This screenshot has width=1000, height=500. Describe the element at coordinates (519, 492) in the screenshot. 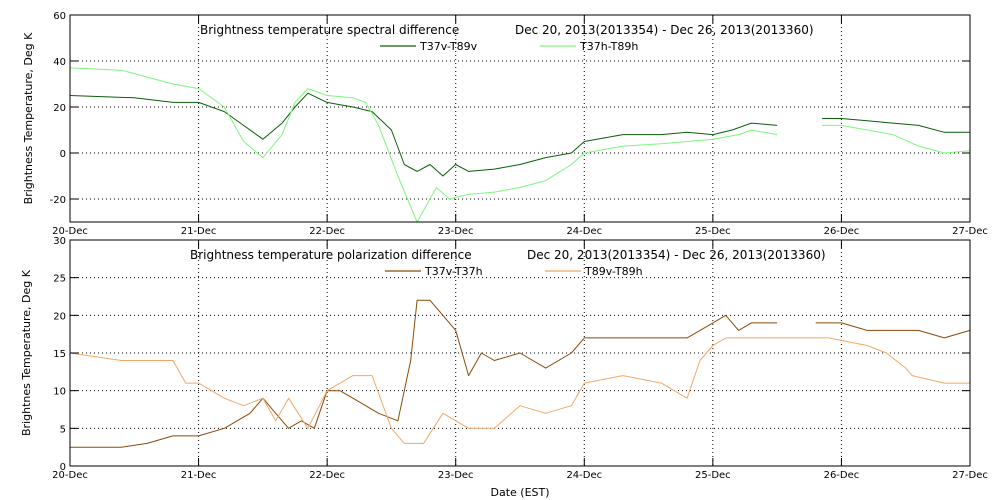

I see `x-axis-label: Date (EST)` at that location.